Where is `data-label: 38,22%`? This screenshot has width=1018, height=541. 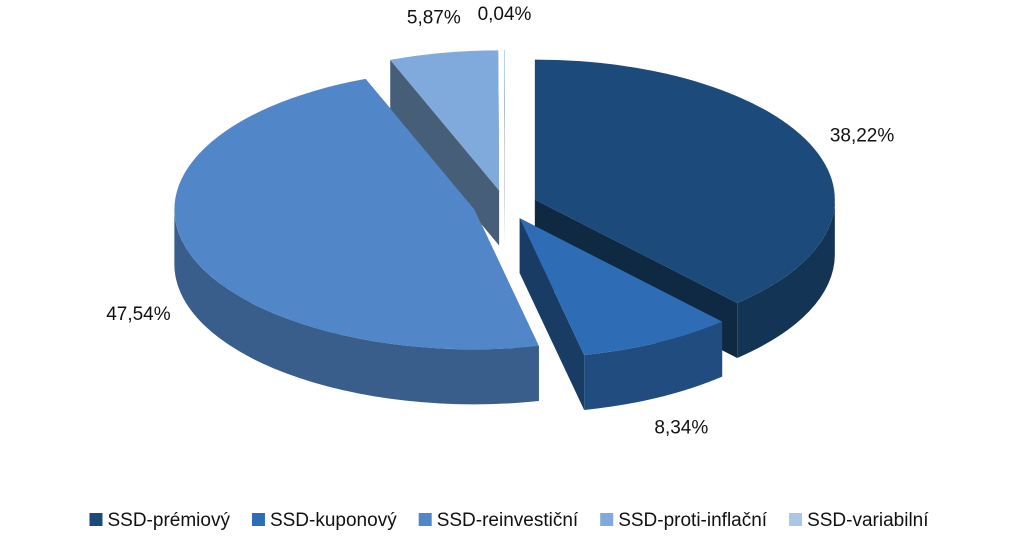
data-label: 38,22% is located at coordinates (862, 135).